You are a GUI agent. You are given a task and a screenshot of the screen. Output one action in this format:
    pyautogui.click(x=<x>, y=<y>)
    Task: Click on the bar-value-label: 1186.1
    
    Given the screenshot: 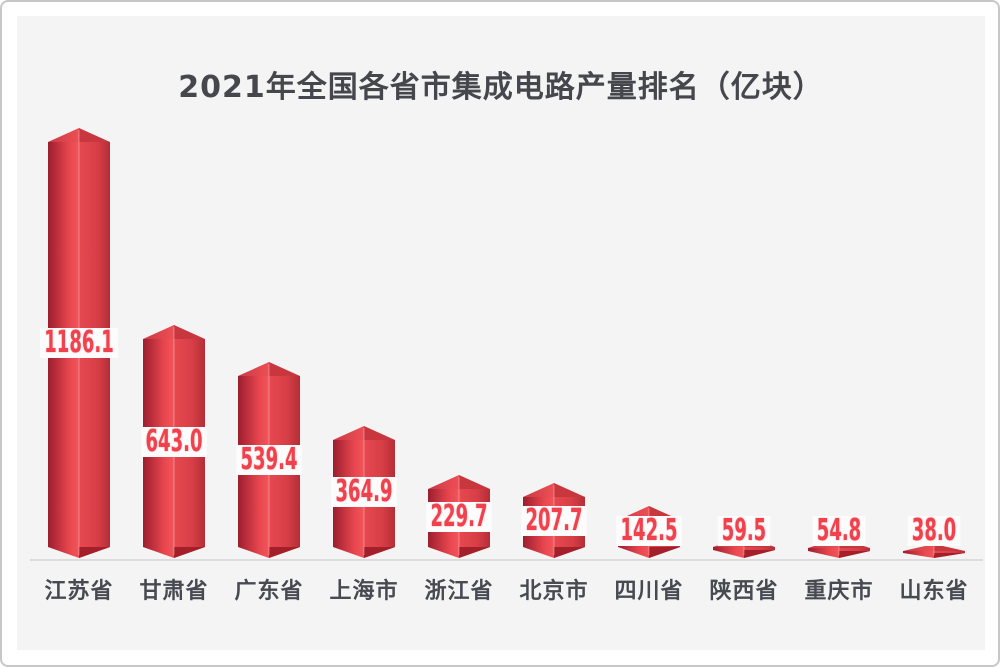 What is the action you would take?
    pyautogui.click(x=79, y=343)
    